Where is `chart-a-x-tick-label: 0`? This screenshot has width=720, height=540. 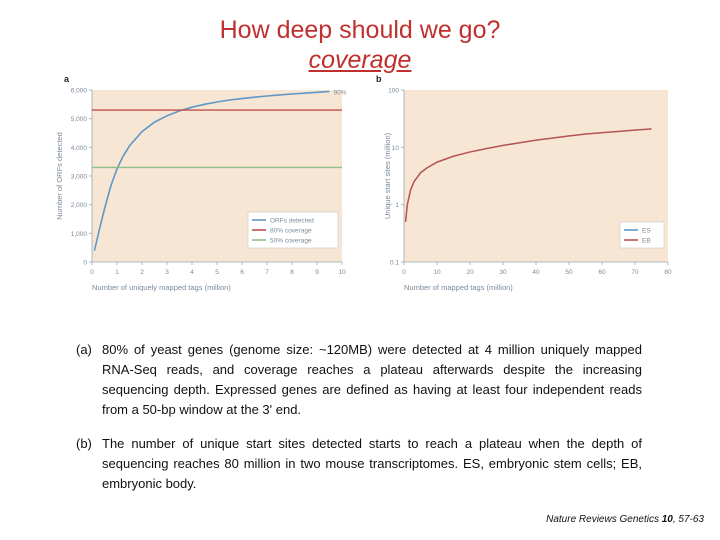 chart-a-x-tick-label: 0 is located at coordinates (92, 272).